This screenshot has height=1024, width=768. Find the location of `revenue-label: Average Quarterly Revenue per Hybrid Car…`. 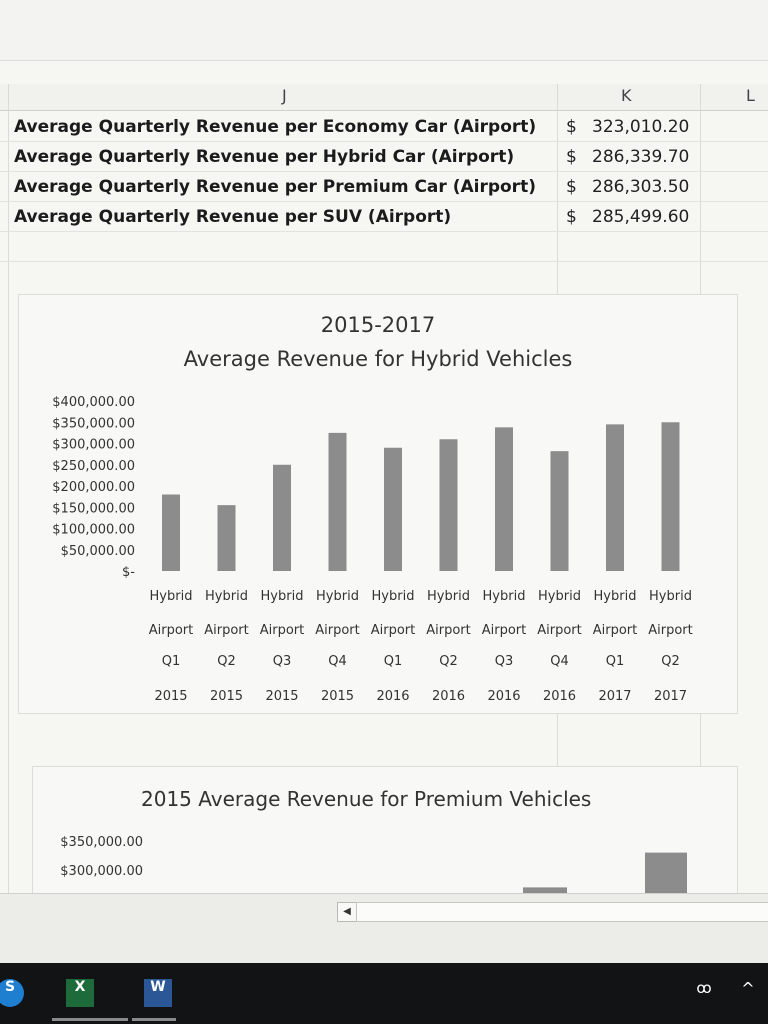

revenue-label: Average Quarterly Revenue per Hybrid Car… is located at coordinates (264, 157).